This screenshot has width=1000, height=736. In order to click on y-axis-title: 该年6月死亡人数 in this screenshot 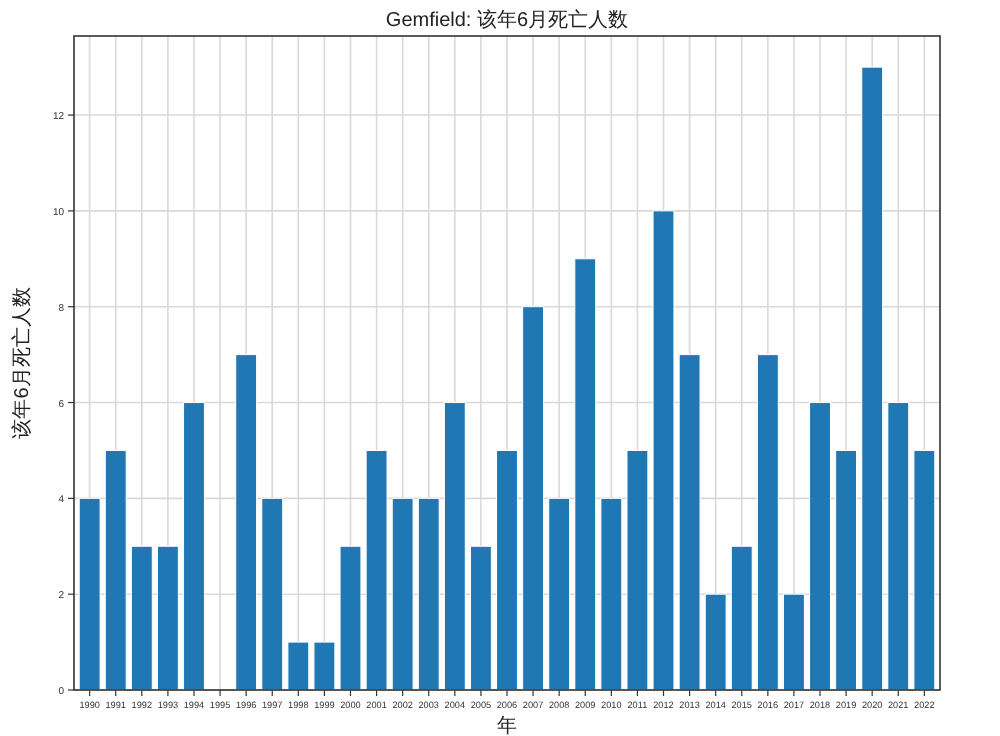, I will do `click(22, 363)`.